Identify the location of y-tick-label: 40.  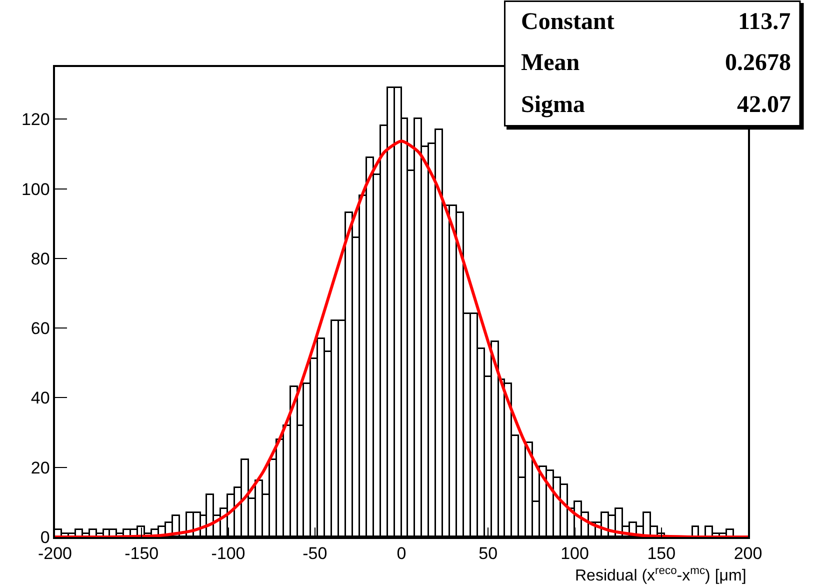
(40, 398).